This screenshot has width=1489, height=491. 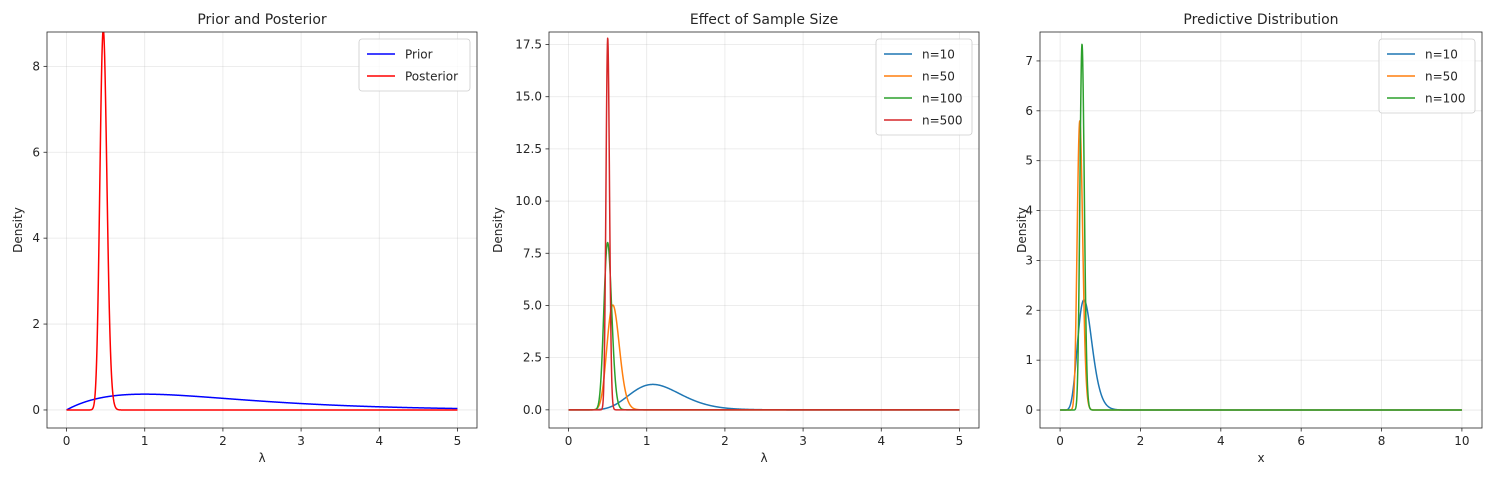 I want to click on y-tick-label: 5.0, so click(x=532, y=305).